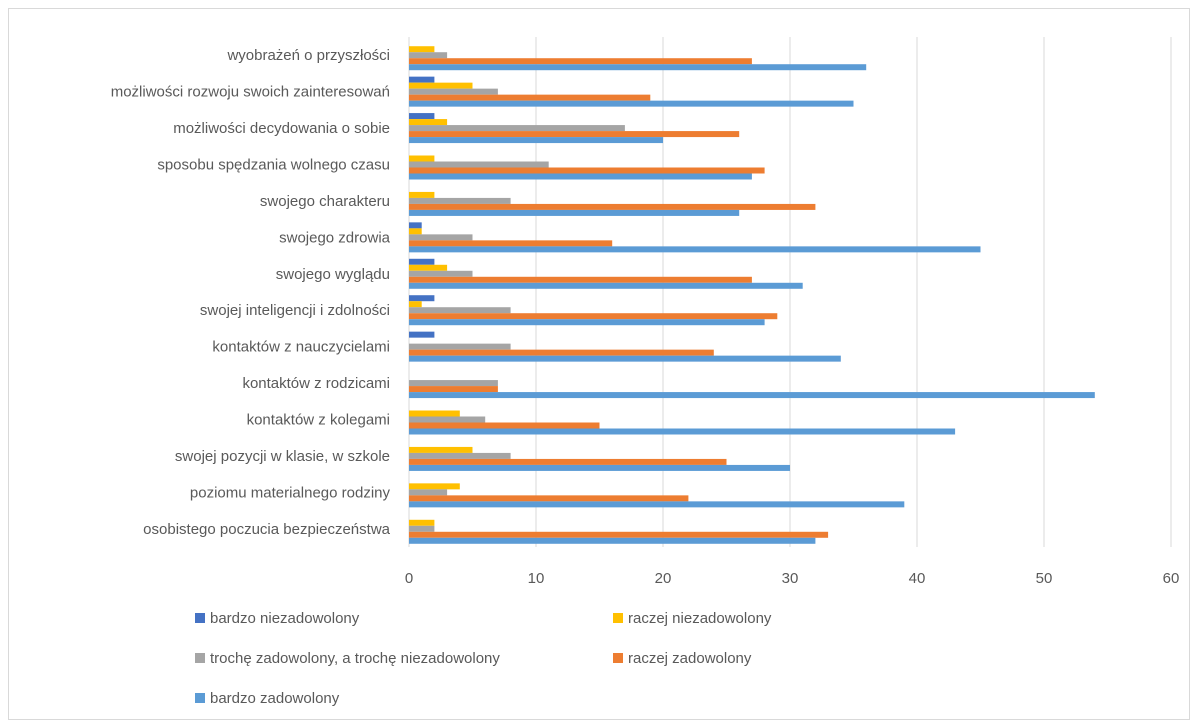  I want to click on x-tick-label: 10, so click(536, 578).